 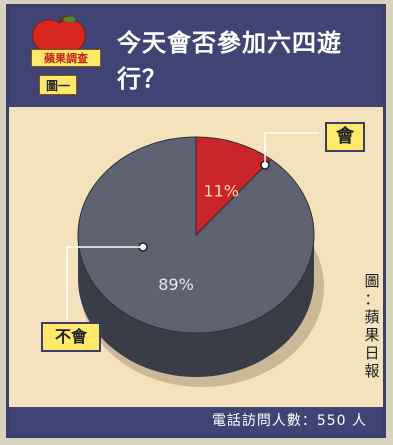 What do you see at coordinates (291, 148) in the screenshot?
I see `leader-line-yes` at bounding box center [291, 148].